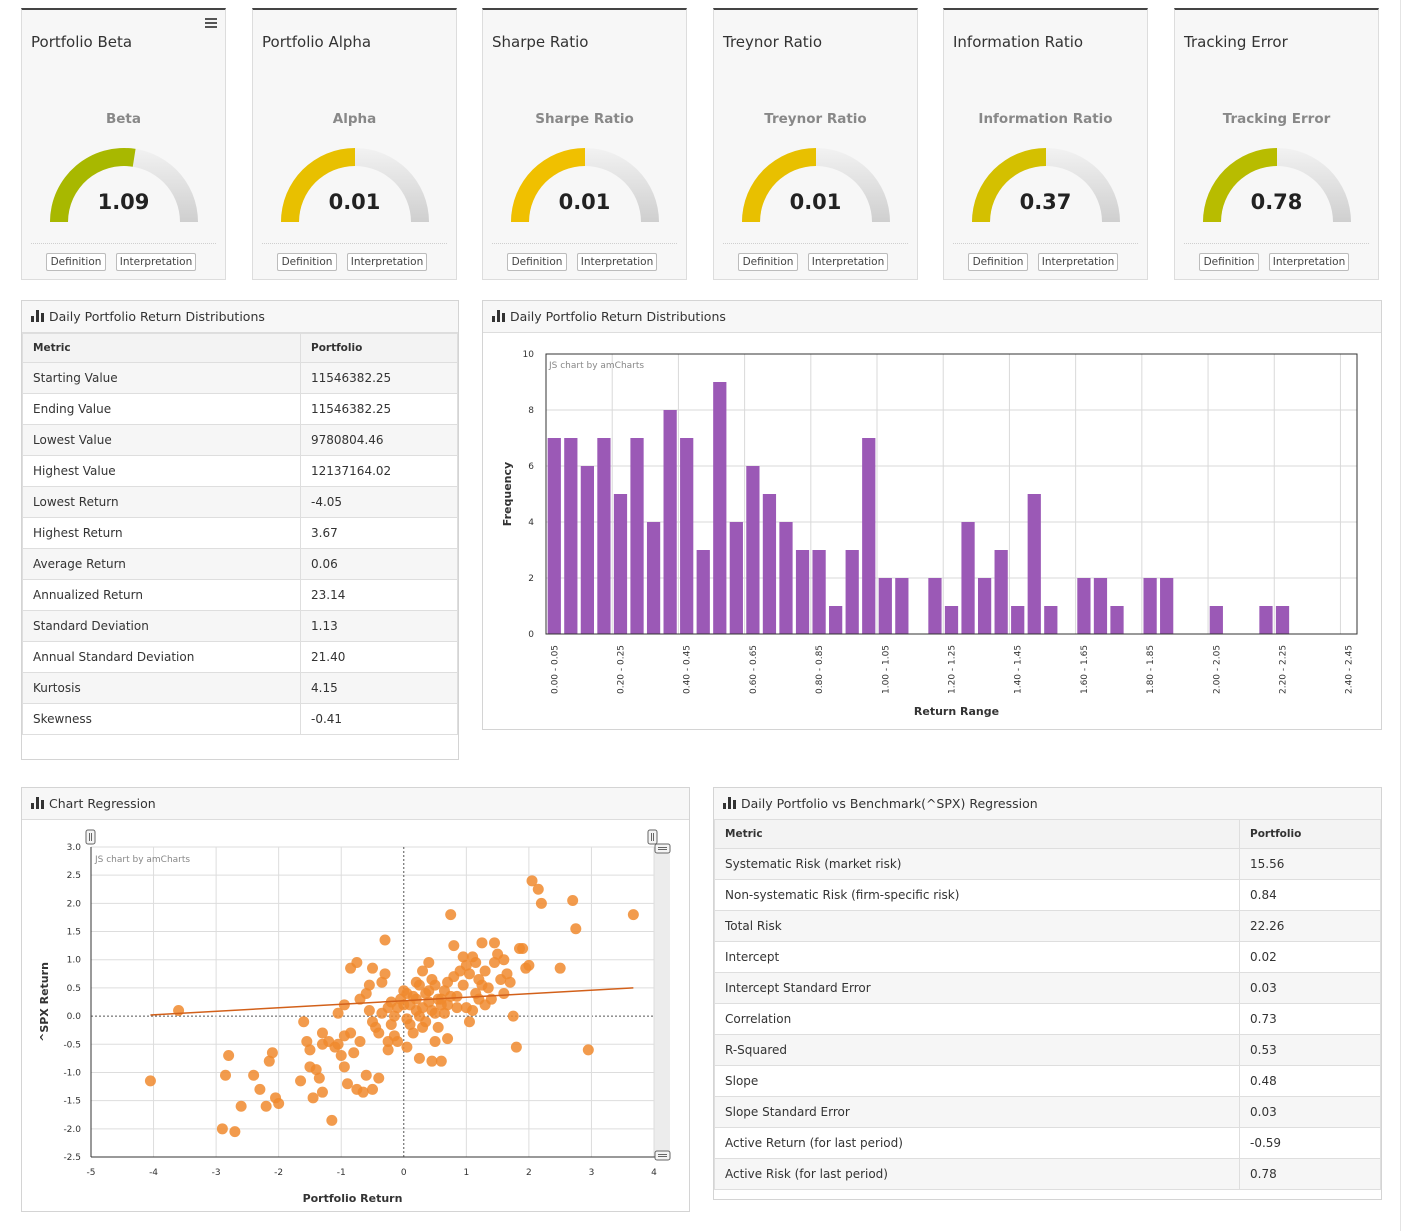  I want to click on metric-cell: Highest Return, so click(161, 533).